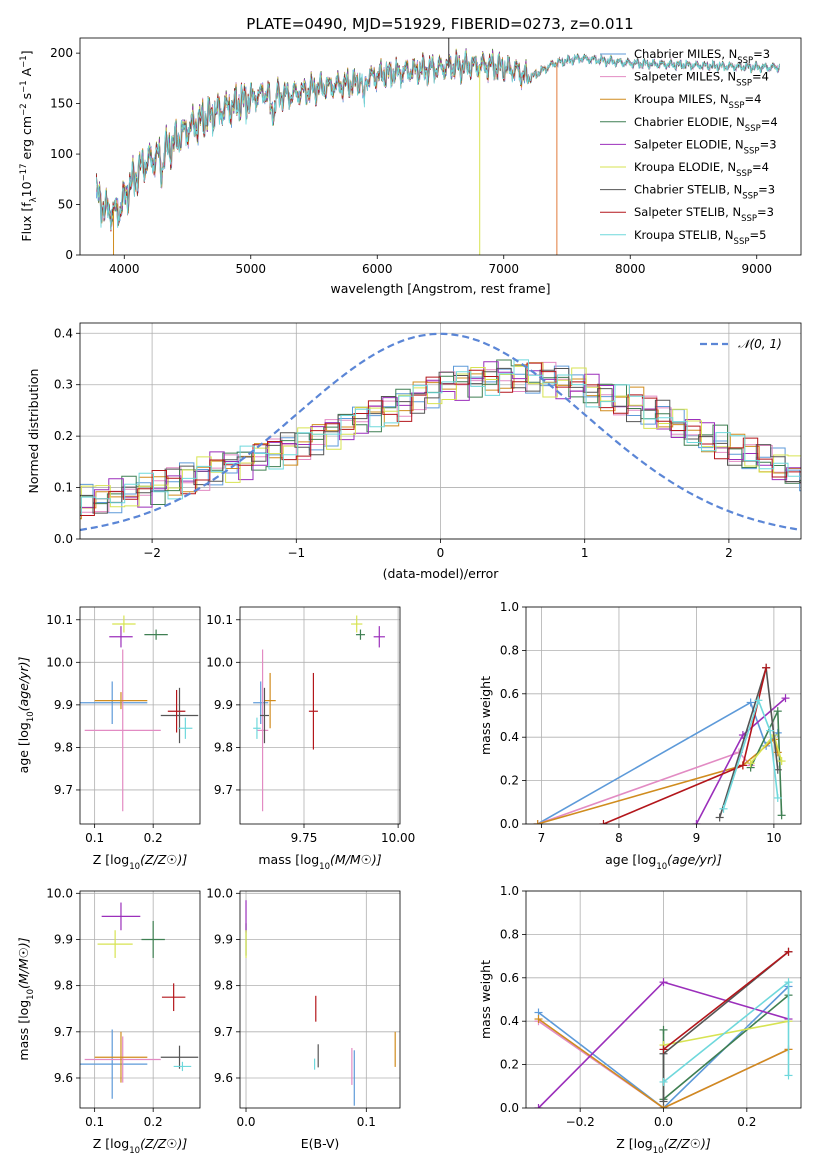 Image resolution: width=819 pixels, height=1170 pixels. Describe the element at coordinates (509, 1065) in the screenshot. I see `y-tick-label: 0.2` at that location.